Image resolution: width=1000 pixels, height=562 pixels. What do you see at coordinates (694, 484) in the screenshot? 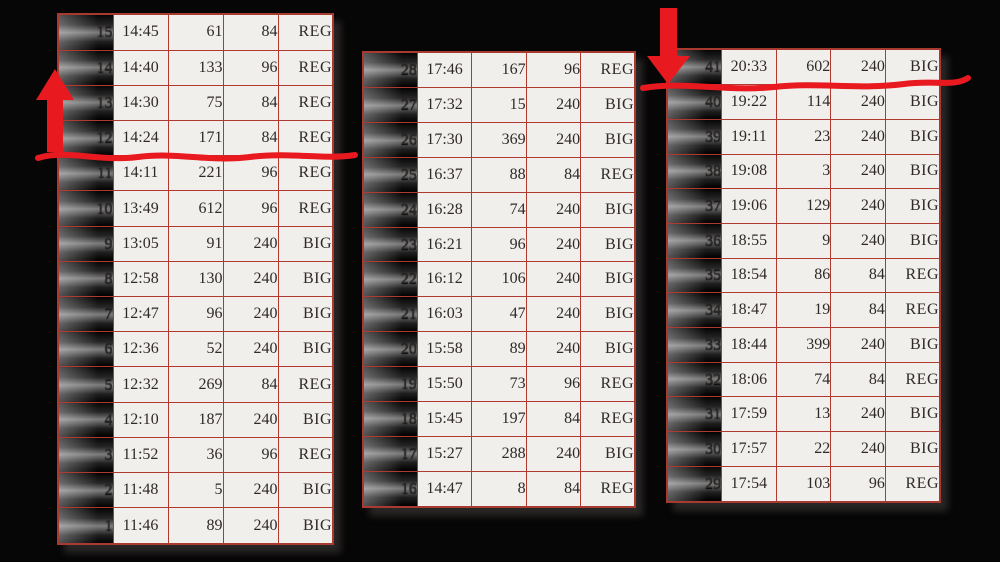
I see `cell-no: 29` at bounding box center [694, 484].